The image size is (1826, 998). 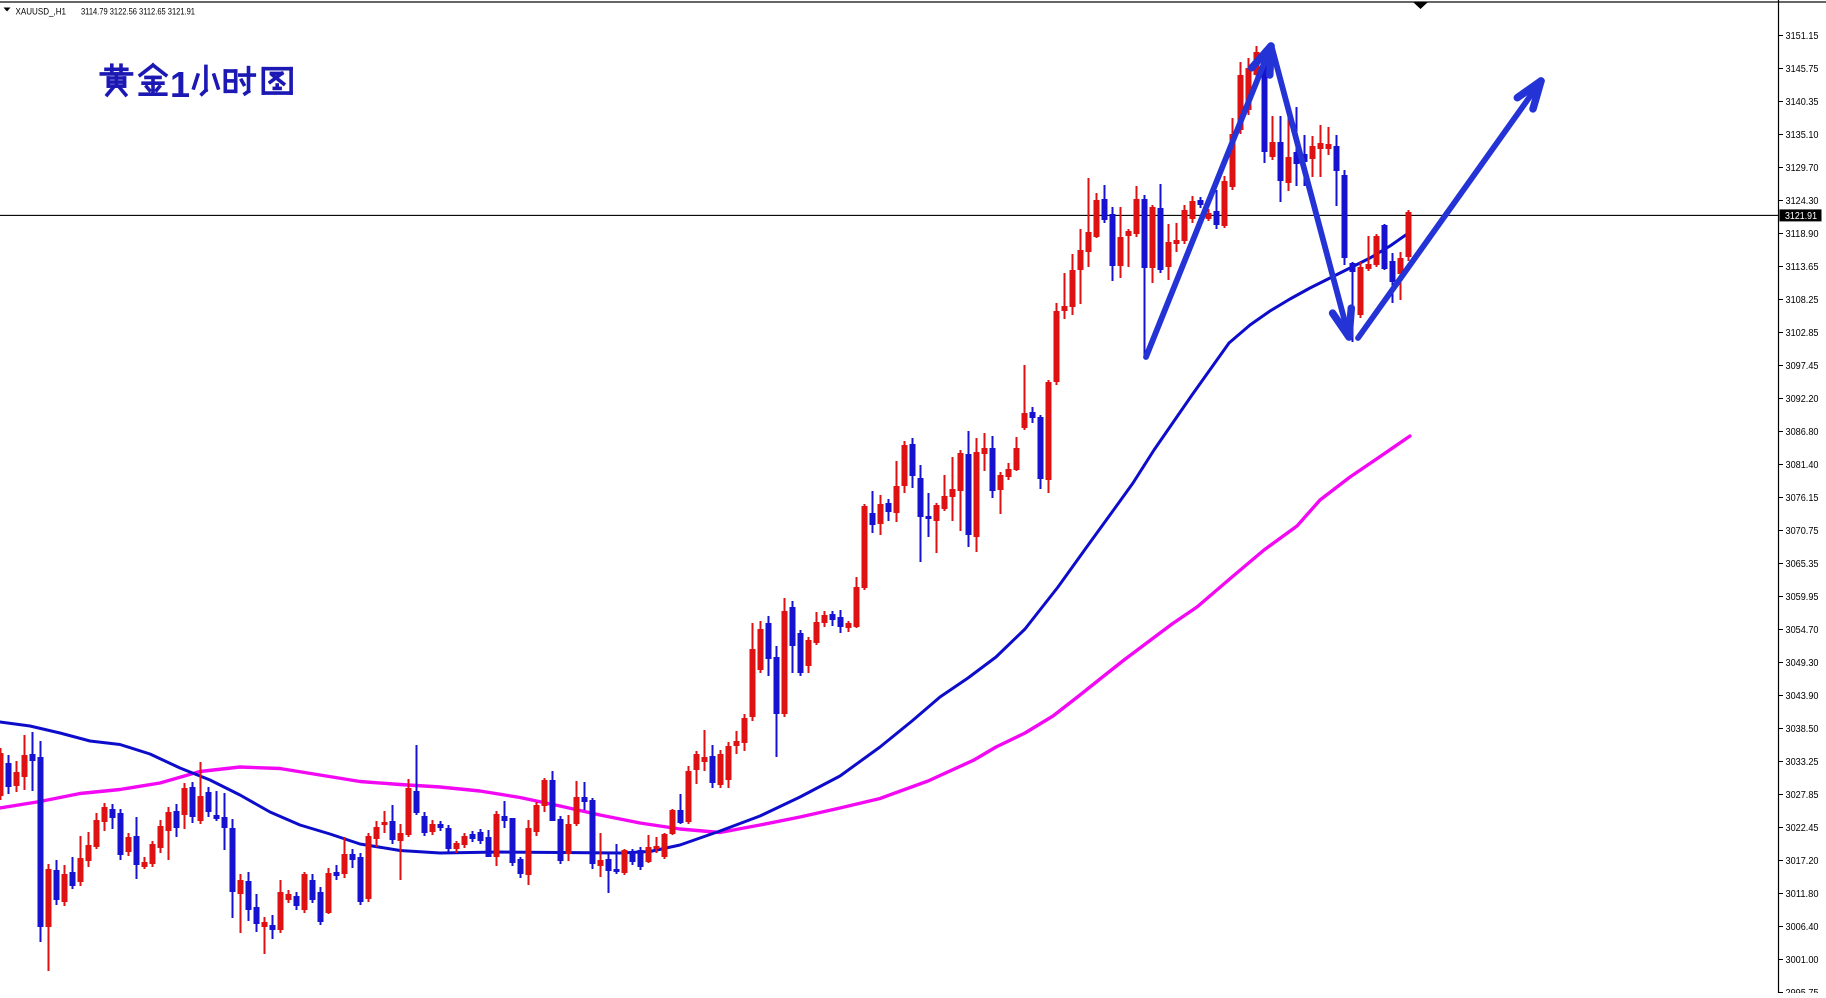 What do you see at coordinates (1802, 333) in the screenshot?
I see `svg-text: 3102.85` at bounding box center [1802, 333].